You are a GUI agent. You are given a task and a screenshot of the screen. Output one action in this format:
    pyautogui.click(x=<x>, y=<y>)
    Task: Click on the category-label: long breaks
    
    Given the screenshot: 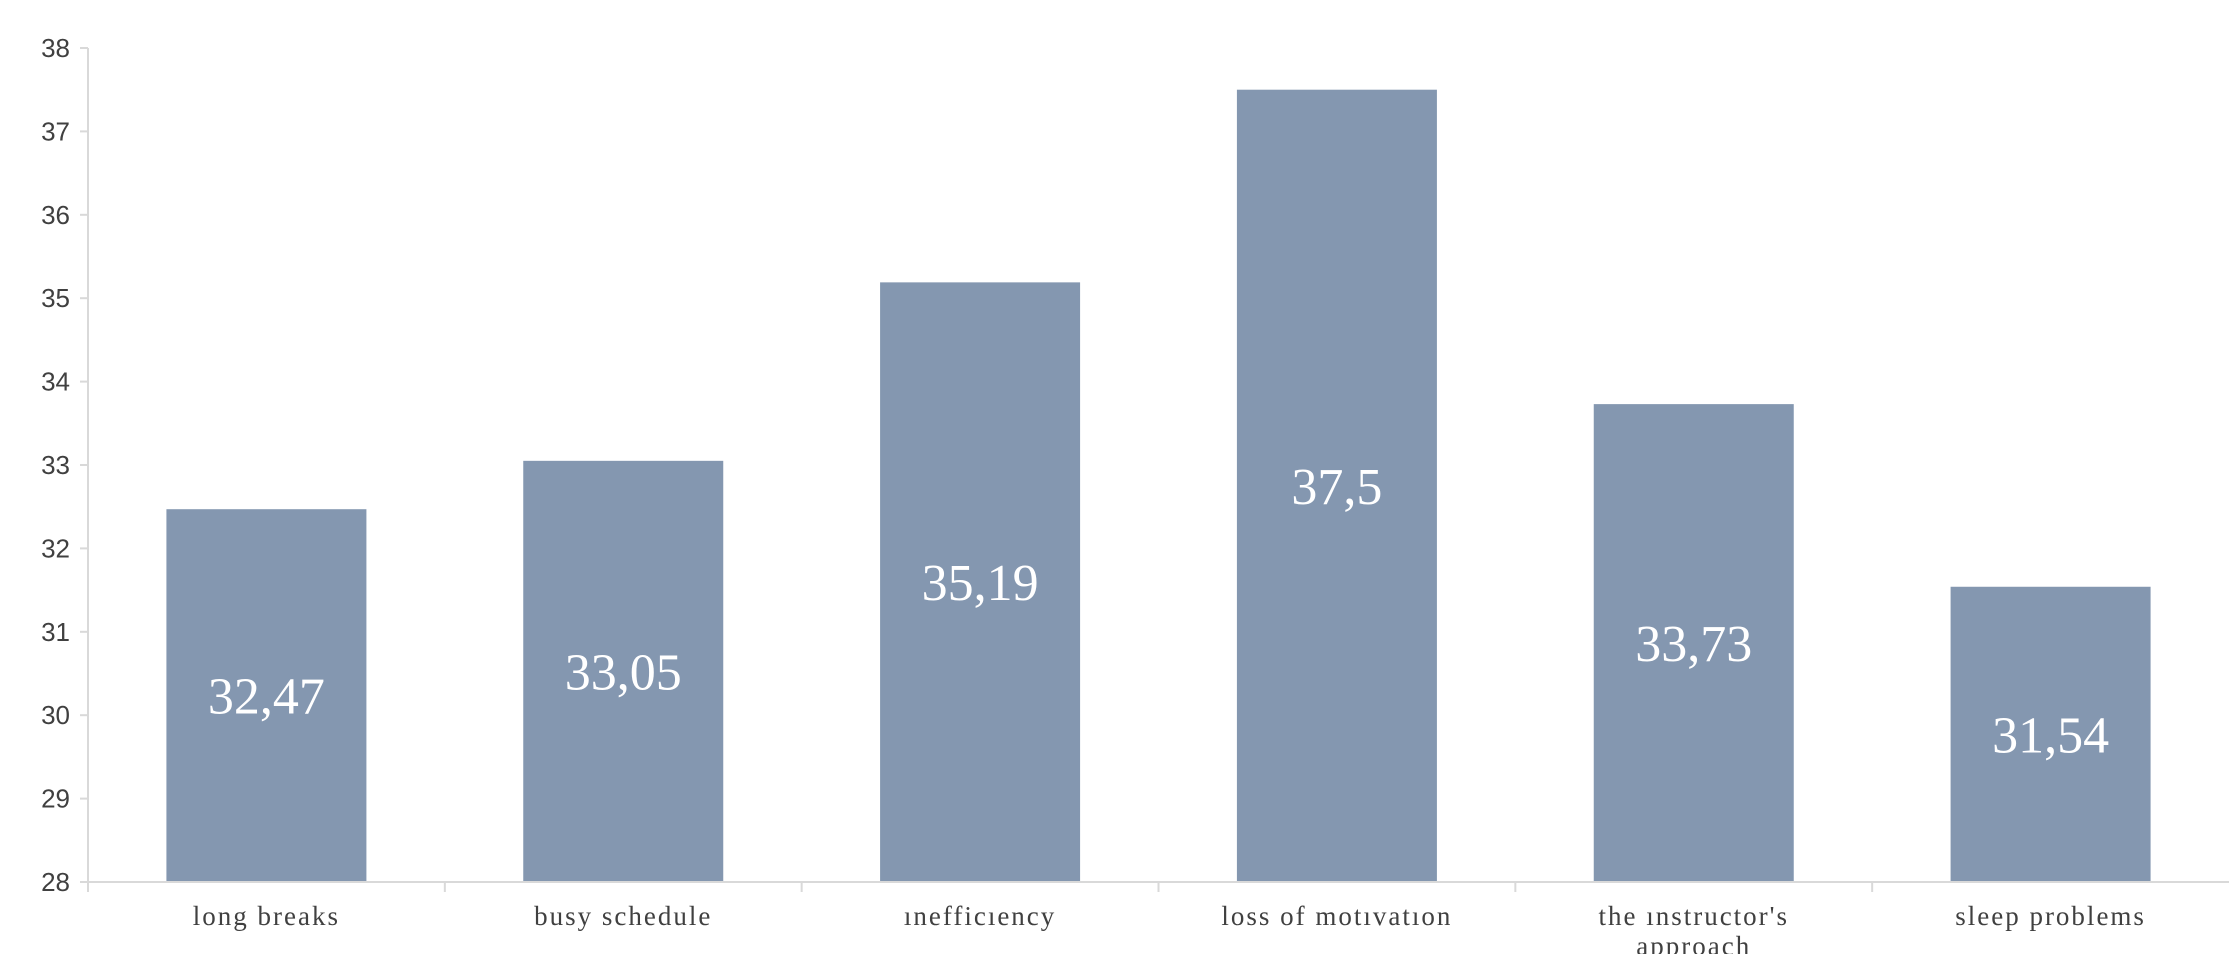 What is the action you would take?
    pyautogui.click(x=266, y=916)
    